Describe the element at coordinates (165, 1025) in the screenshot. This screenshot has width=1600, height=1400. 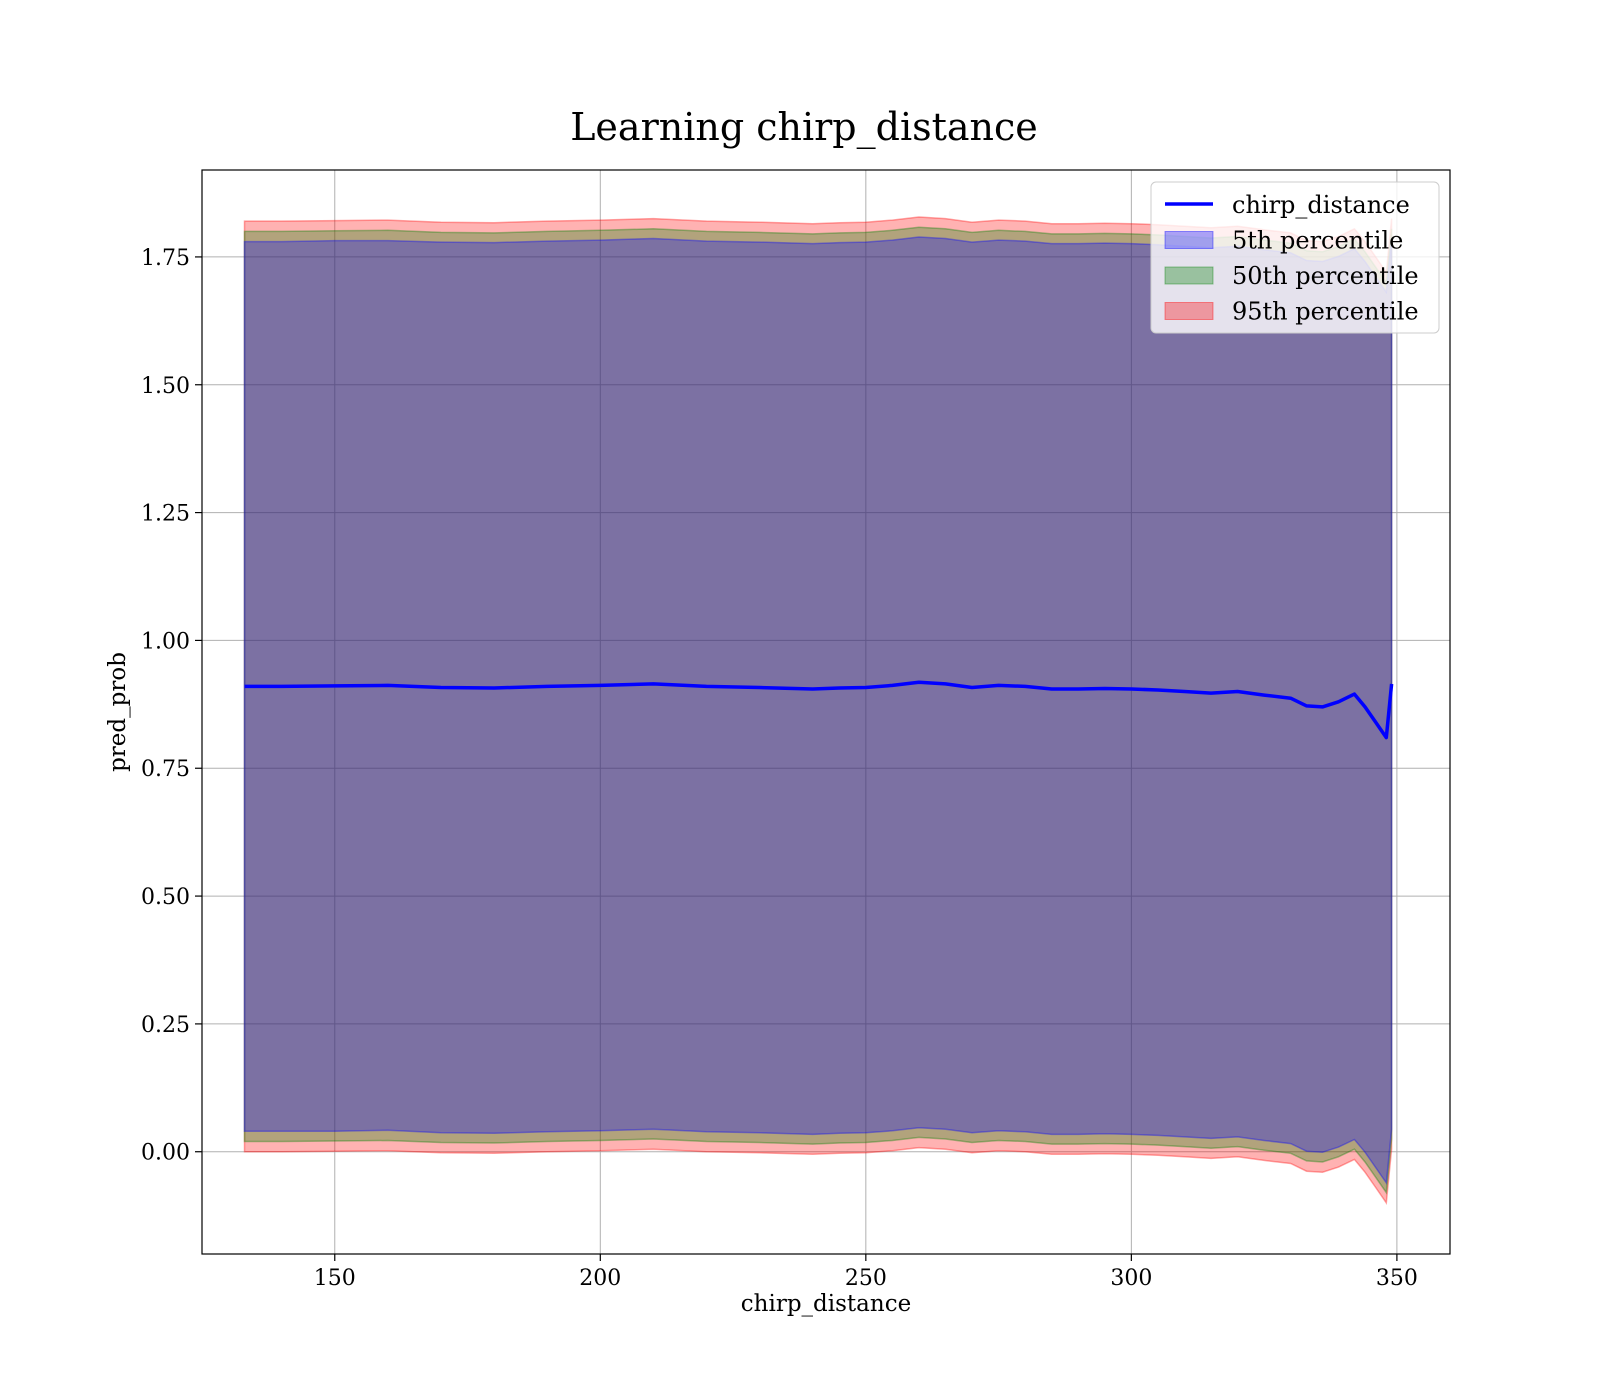
I see `y-tick-label: 0.25` at that location.